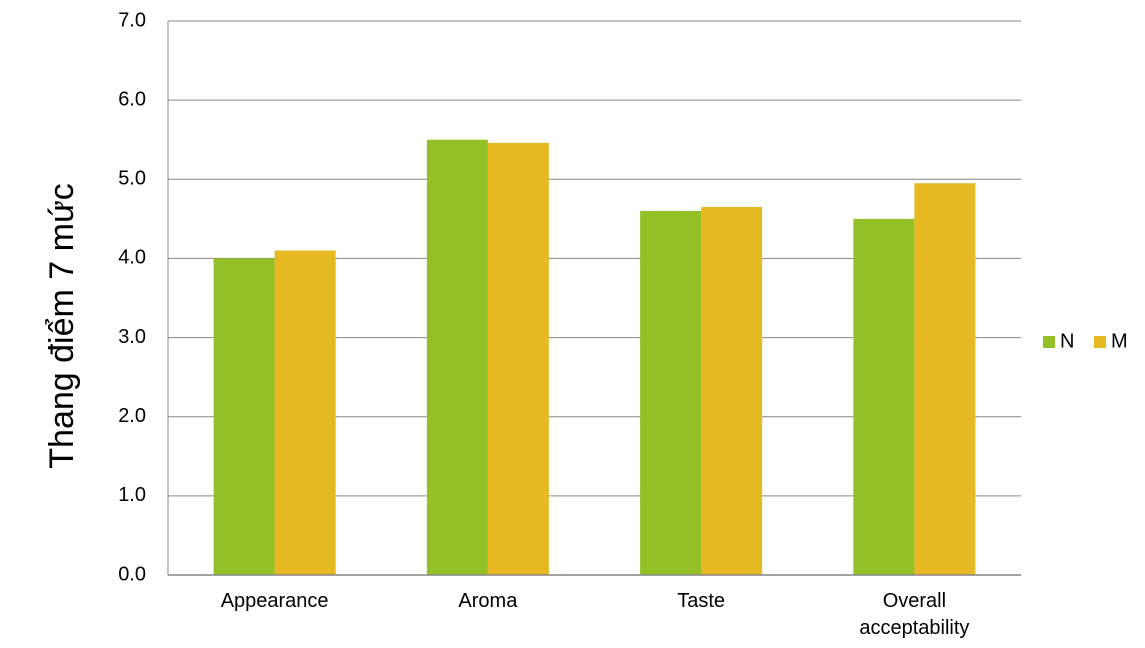  Describe the element at coordinates (132, 20) in the screenshot. I see `y-tick-label: 7.0` at that location.